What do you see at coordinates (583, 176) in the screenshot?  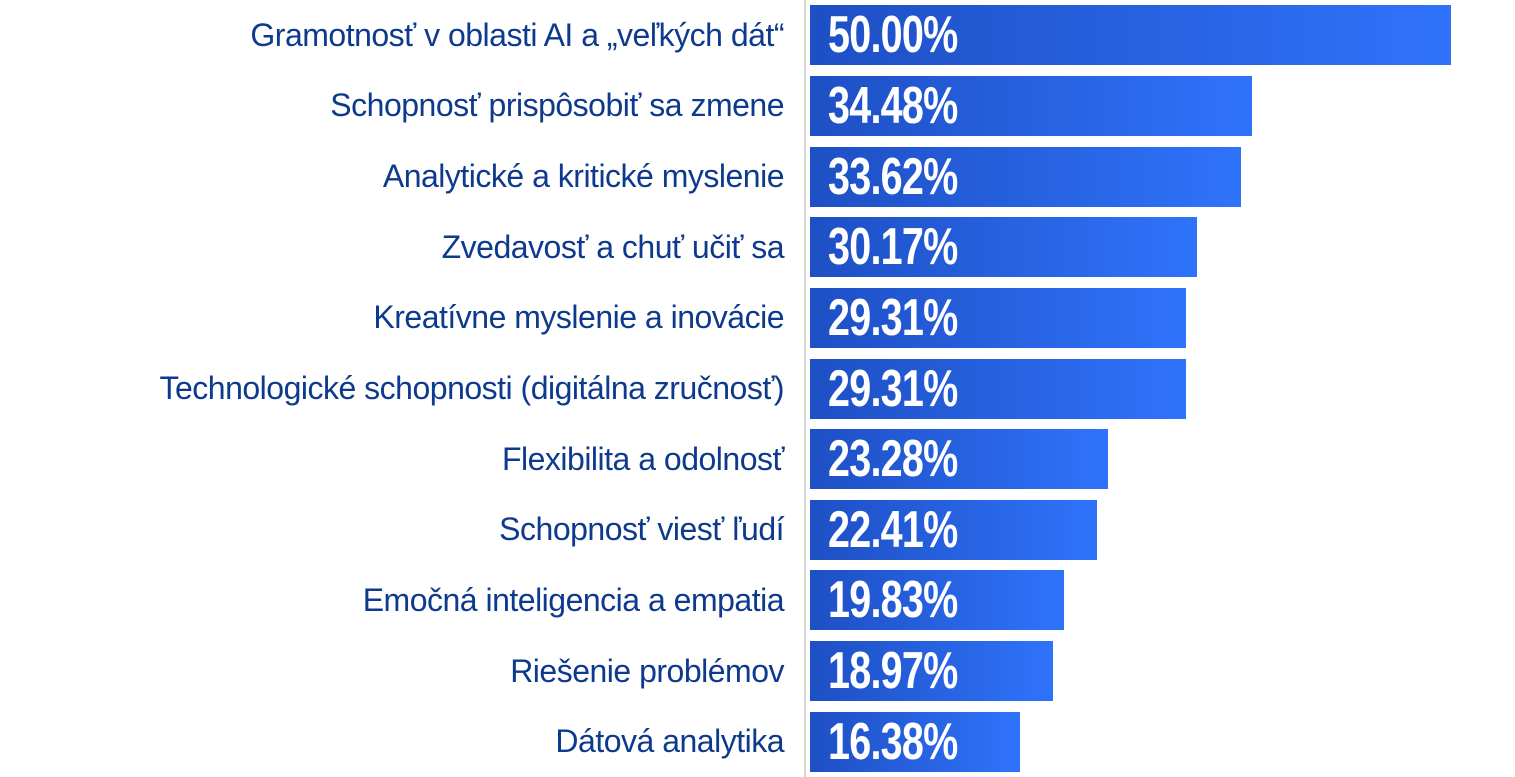 I see `category-label: Analytické a kritické myslenie` at bounding box center [583, 176].